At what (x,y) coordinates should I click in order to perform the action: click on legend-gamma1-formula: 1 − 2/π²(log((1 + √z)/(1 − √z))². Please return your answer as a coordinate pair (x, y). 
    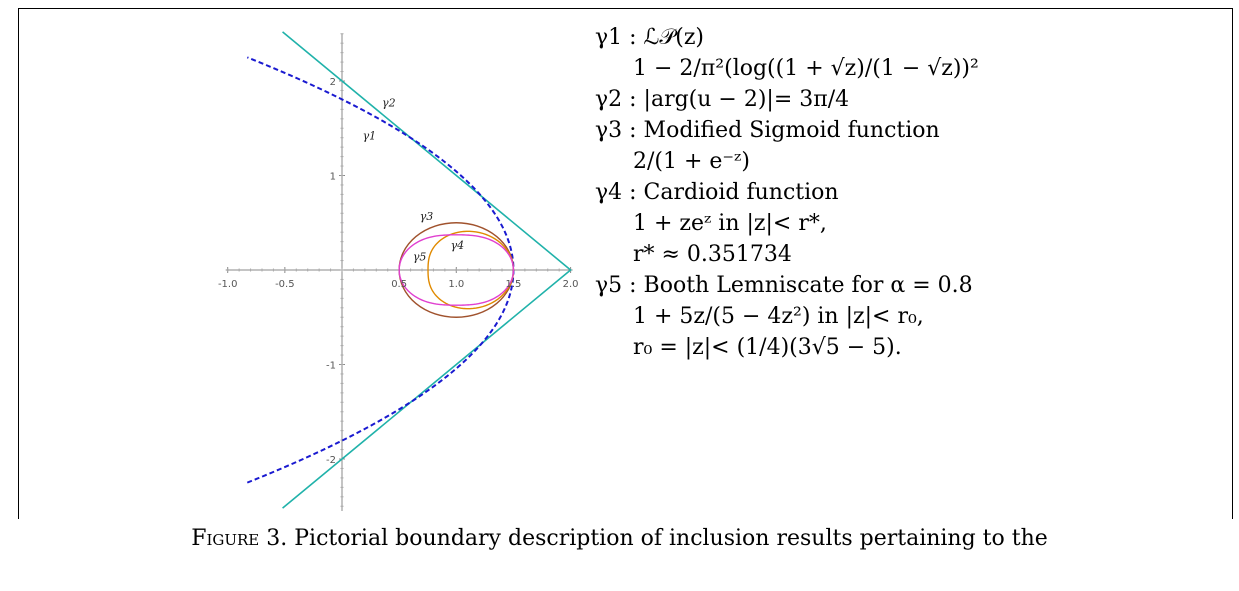
    Looking at the image, I should click on (806, 68).